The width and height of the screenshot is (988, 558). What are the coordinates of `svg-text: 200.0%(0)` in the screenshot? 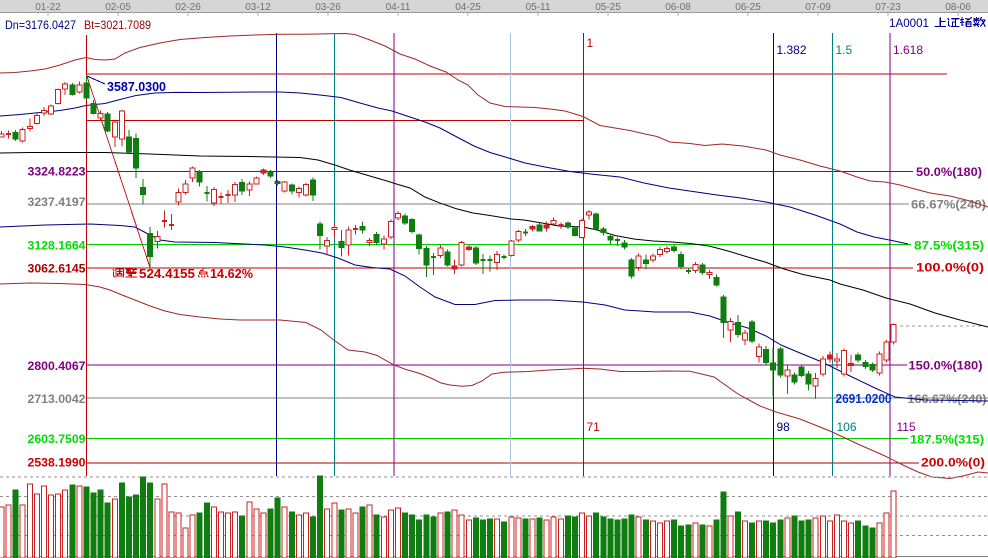 It's located at (953, 463).